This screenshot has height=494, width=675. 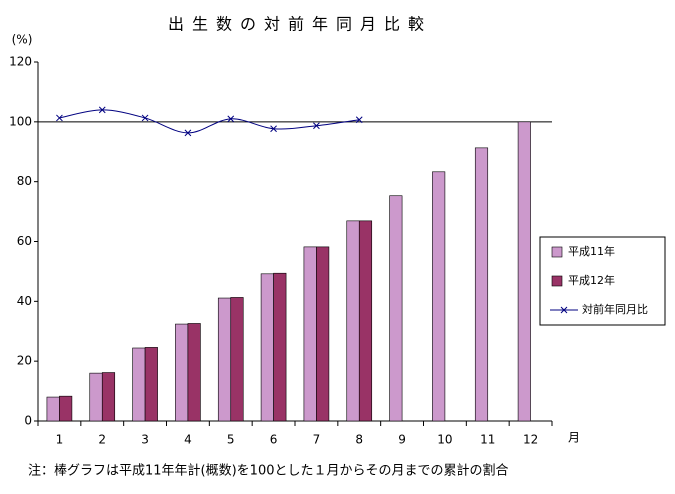 I want to click on x-tick-label: 11, so click(x=487, y=440).